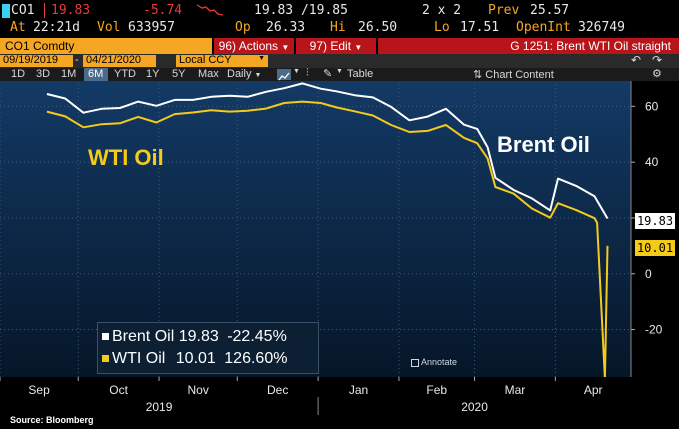 This screenshot has width=679, height=429. Describe the element at coordinates (159, 407) in the screenshot. I see `year-label-2019: 2019` at that location.